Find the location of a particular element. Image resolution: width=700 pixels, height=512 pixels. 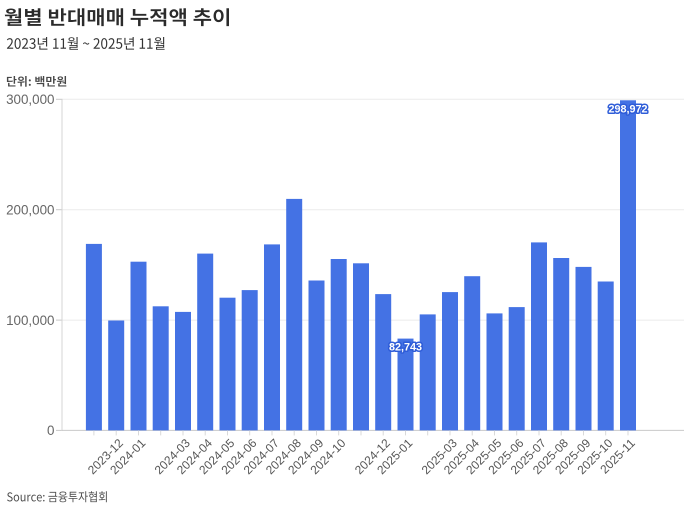

svg-text: 298,972 is located at coordinates (627, 109).